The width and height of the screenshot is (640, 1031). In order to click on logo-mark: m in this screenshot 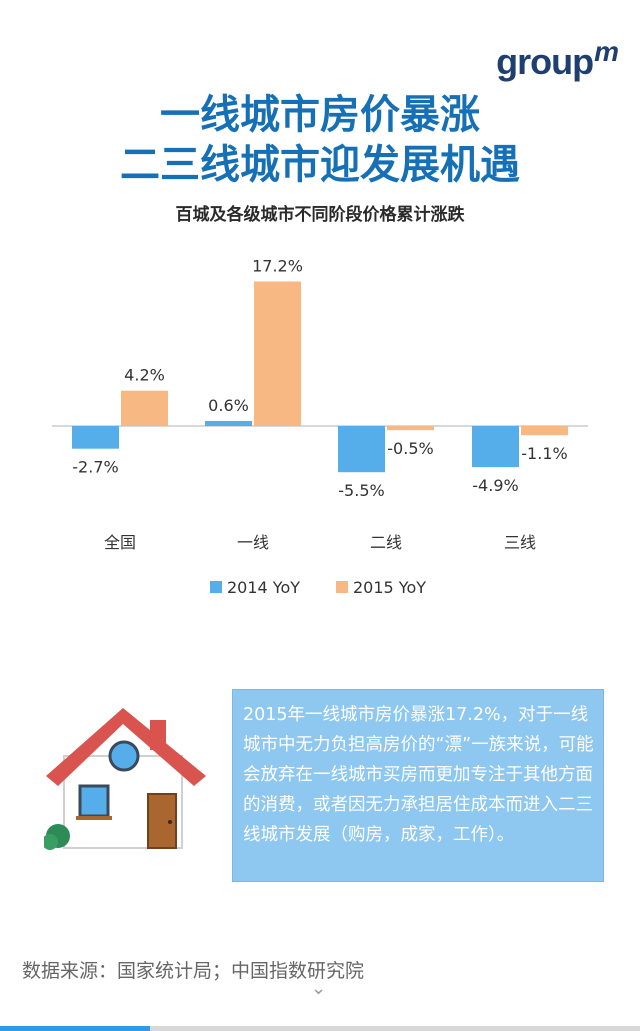, I will do `click(606, 51)`.